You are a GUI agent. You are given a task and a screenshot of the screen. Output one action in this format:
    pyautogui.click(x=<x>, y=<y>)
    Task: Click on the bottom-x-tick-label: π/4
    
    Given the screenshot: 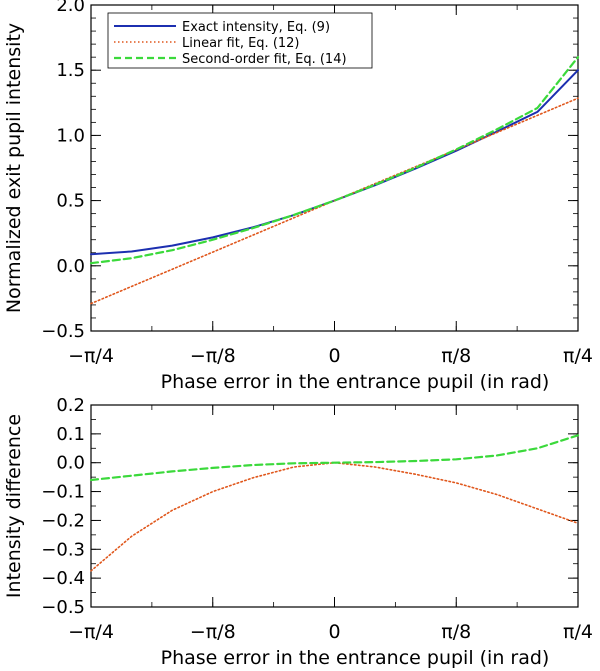 What is the action you would take?
    pyautogui.click(x=578, y=632)
    